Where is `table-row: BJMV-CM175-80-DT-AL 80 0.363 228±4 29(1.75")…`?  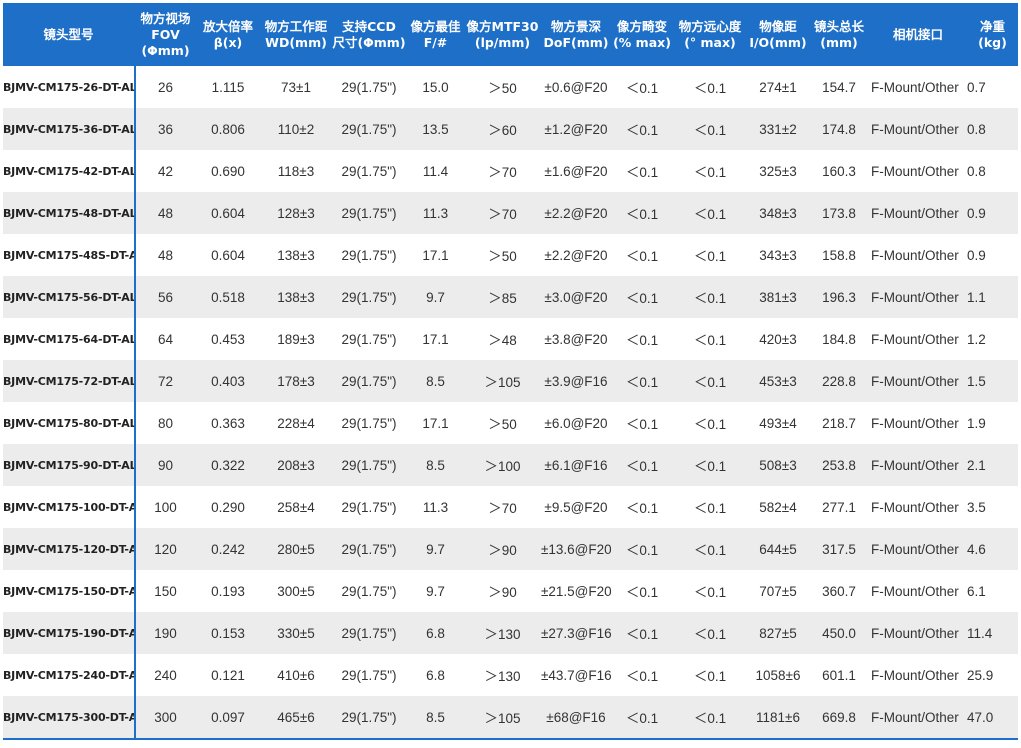 table-row: BJMV-CM175-80-DT-AL 80 0.363 228±4 29(1.75")… is located at coordinates (510, 423).